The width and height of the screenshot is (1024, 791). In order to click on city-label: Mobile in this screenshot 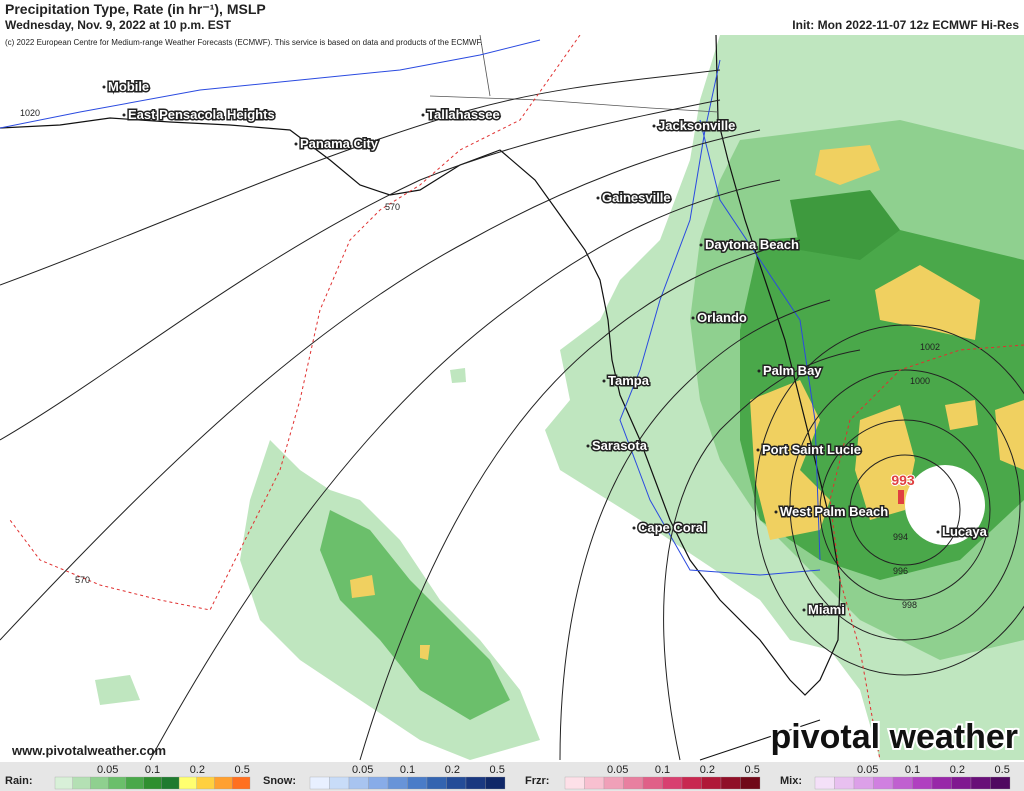, I will do `click(128, 86)`.